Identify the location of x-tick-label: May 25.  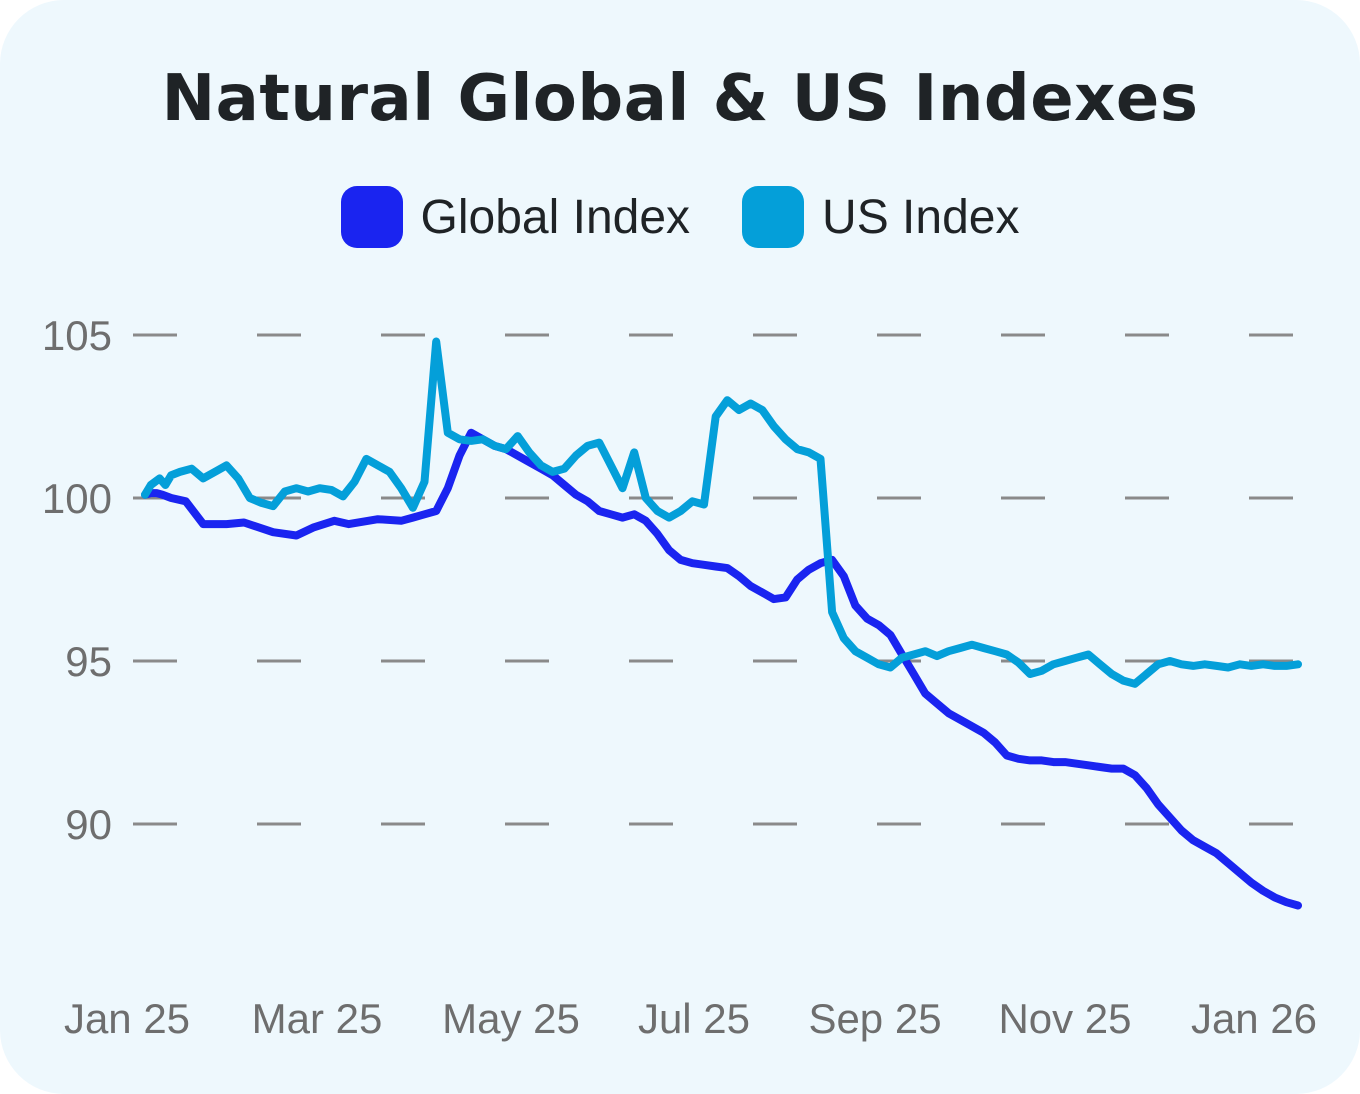
(511, 1018).